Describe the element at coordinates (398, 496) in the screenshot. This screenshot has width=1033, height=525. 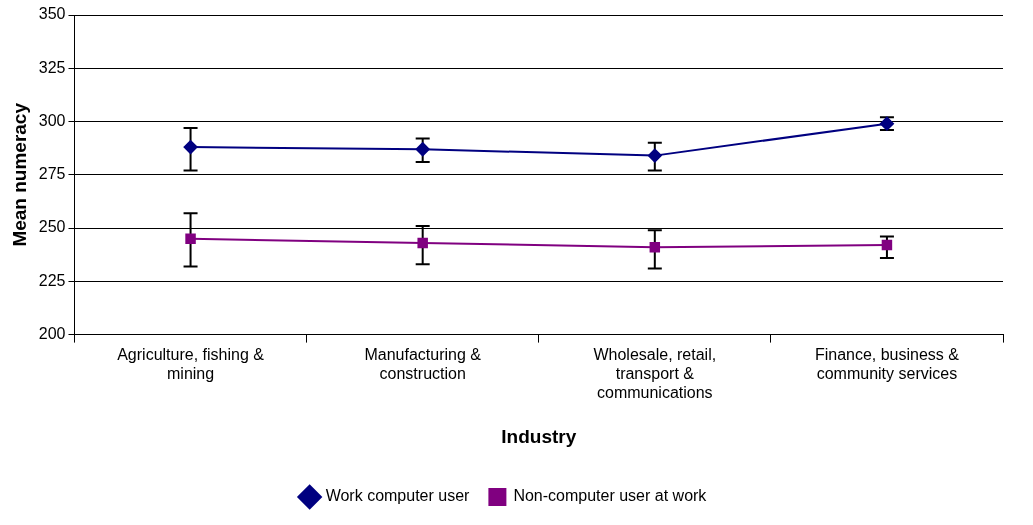
I see `legend-label: Work computer user` at that location.